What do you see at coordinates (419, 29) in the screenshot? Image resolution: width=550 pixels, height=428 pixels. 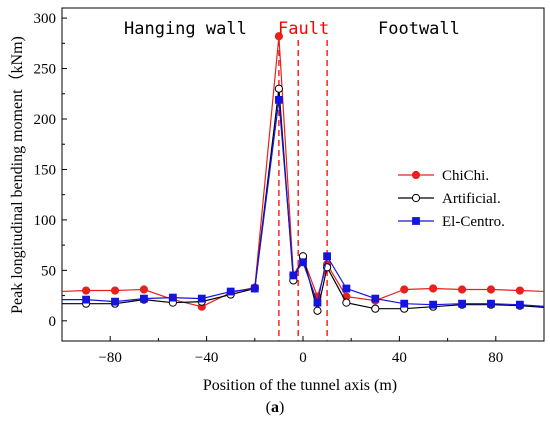 I see `footwall-label: Footwall` at bounding box center [419, 29].